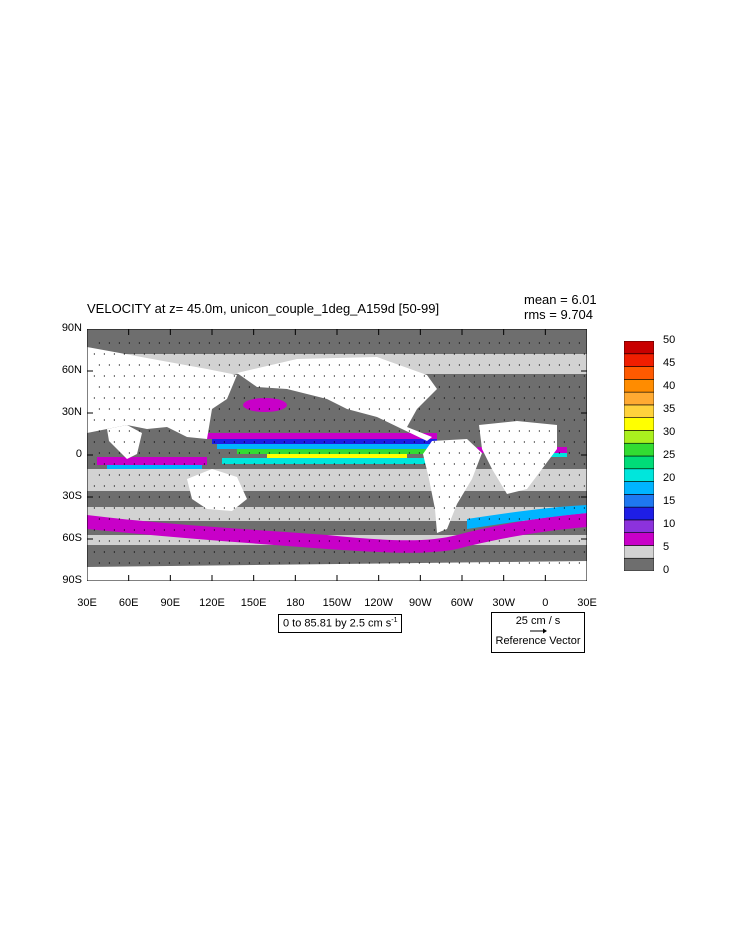 This screenshot has height=945, width=733. I want to click on land-north-america, so click(337, 399).